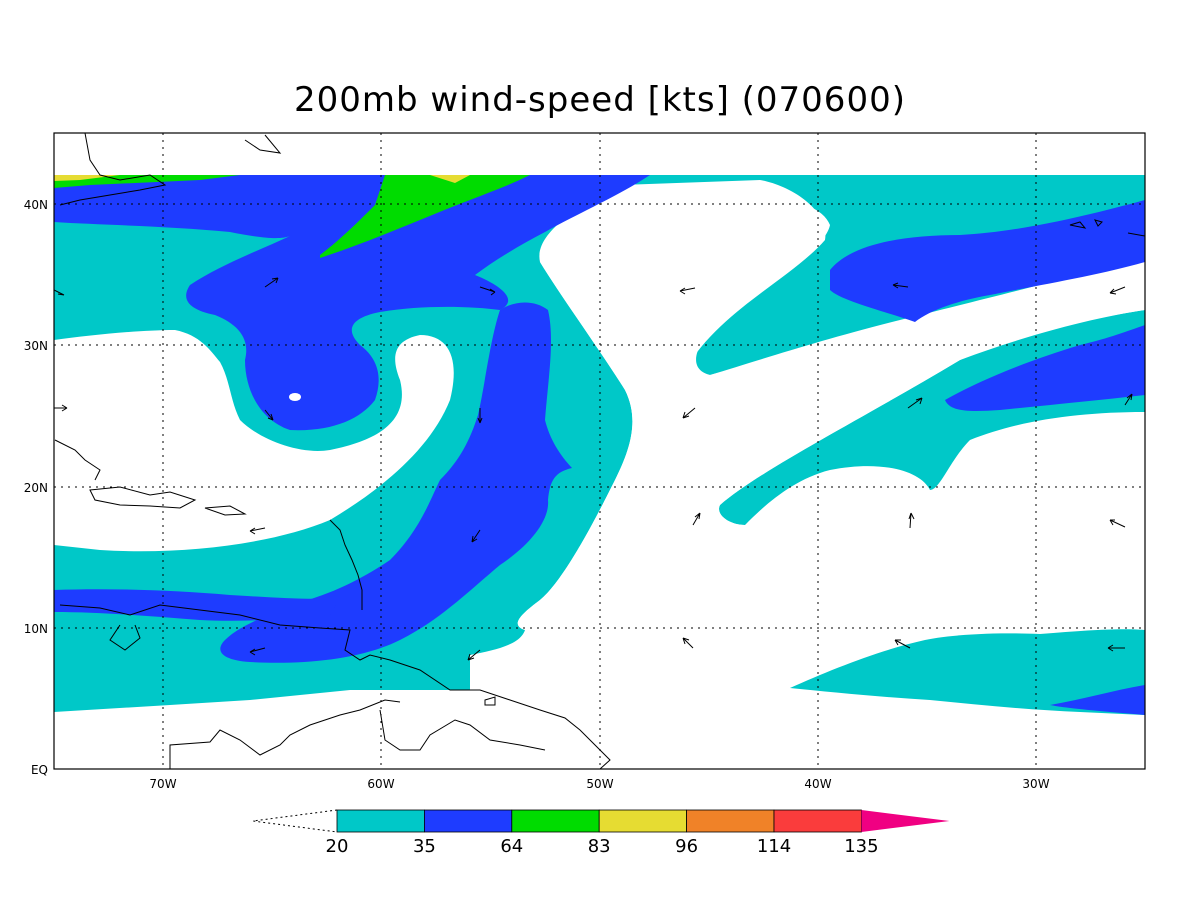  Describe the element at coordinates (600, 100) in the screenshot. I see `map-title: 200mb wind-speed [kts] (070600)` at that location.